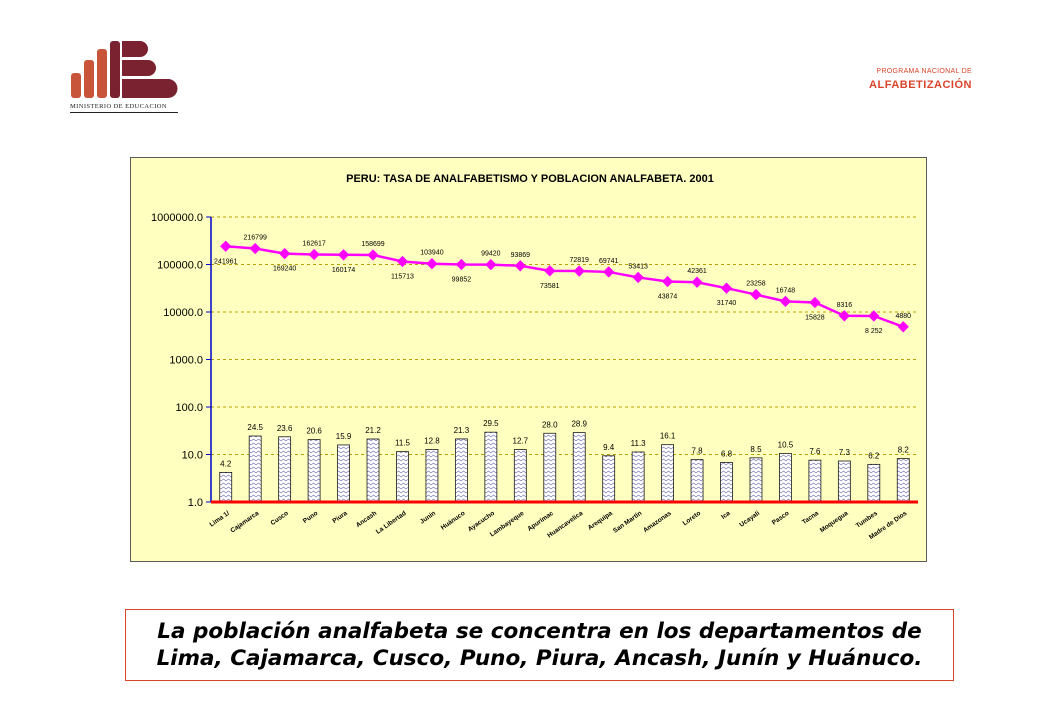 The width and height of the screenshot is (1040, 720). I want to click on x-category-label: Piura, so click(340, 517).